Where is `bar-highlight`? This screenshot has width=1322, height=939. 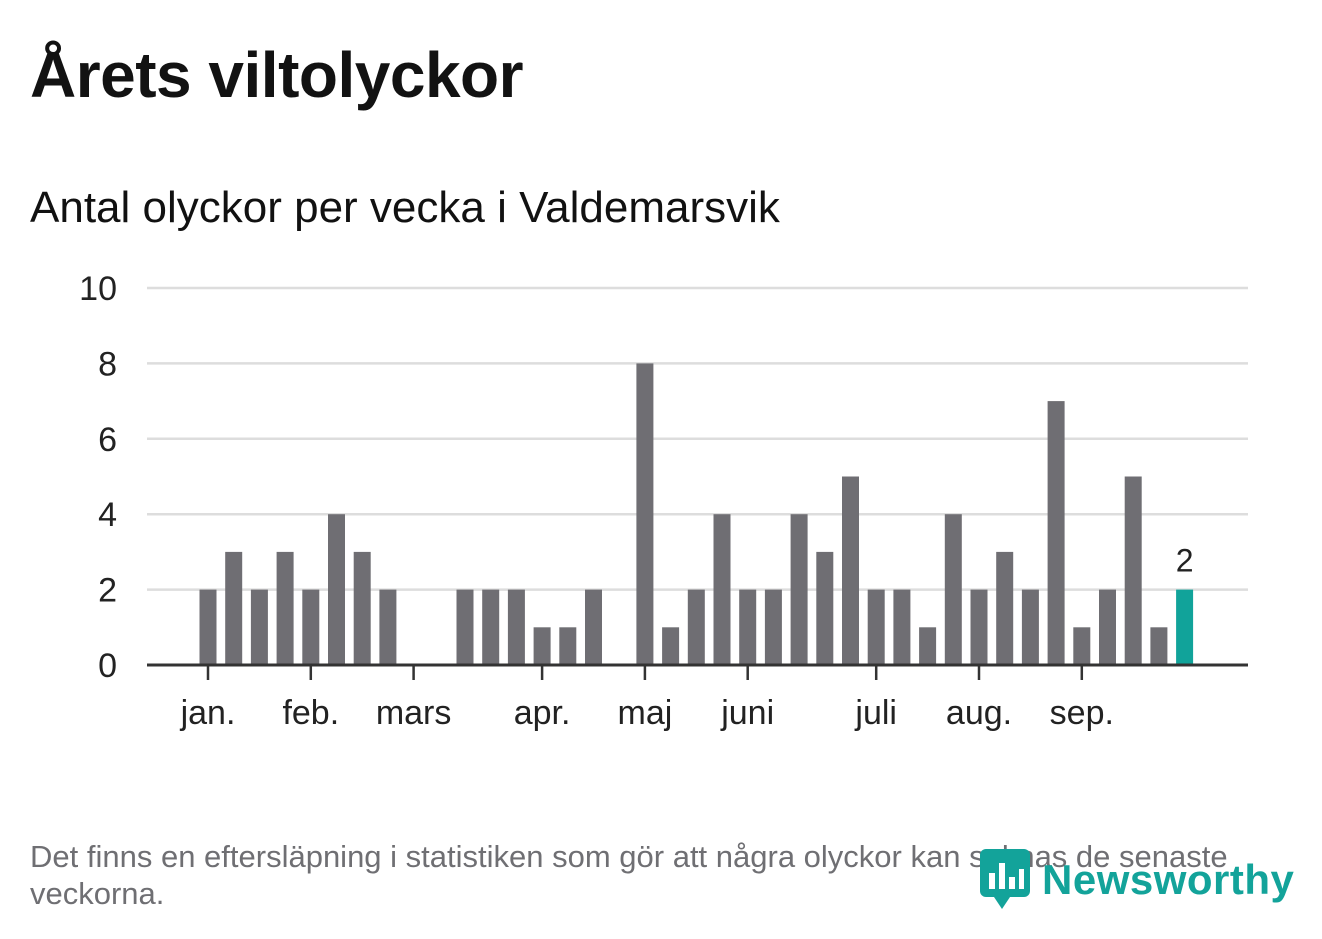 bar-highlight is located at coordinates (1185, 627).